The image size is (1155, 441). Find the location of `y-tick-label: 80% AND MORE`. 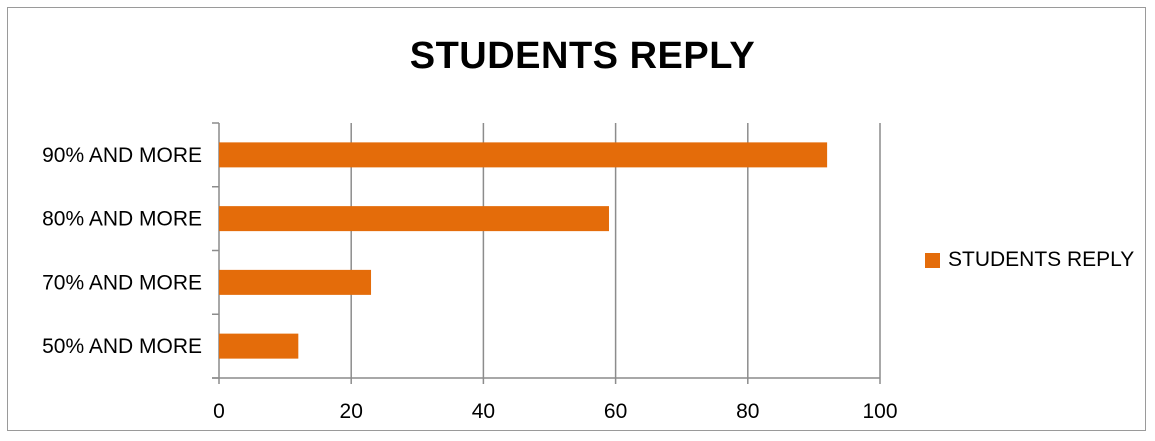

y-tick-label: 80% AND MORE is located at coordinates (122, 219).